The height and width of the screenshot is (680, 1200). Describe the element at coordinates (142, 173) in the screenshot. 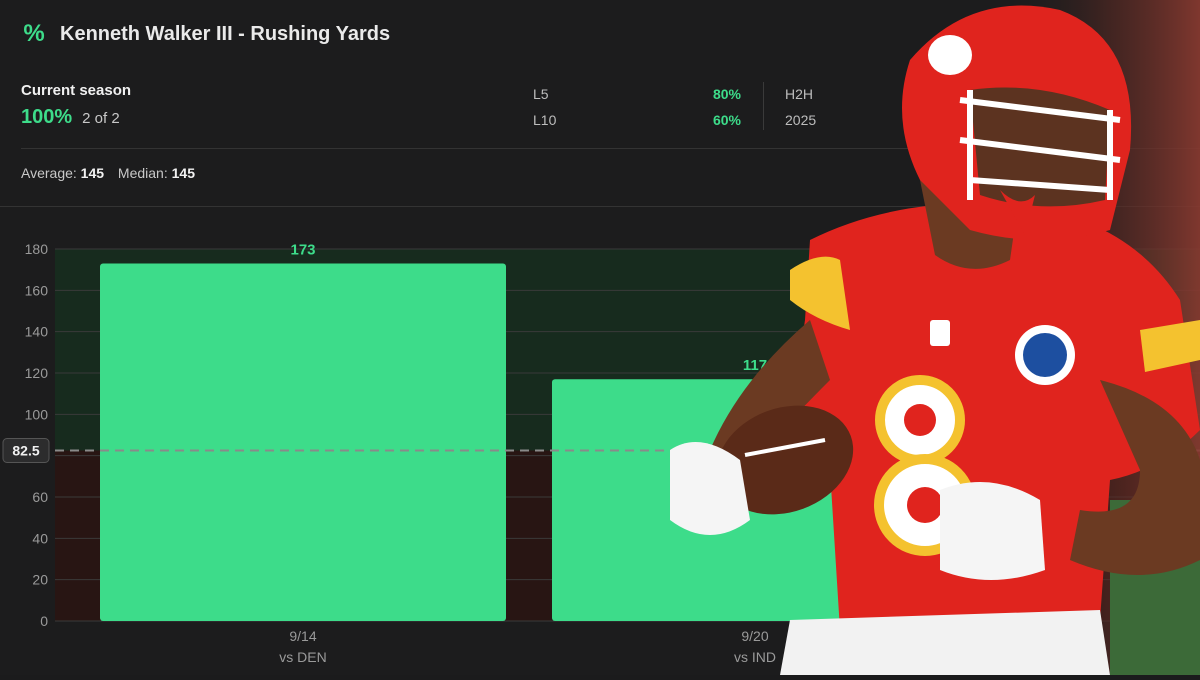

I see `median-label: Median:` at that location.